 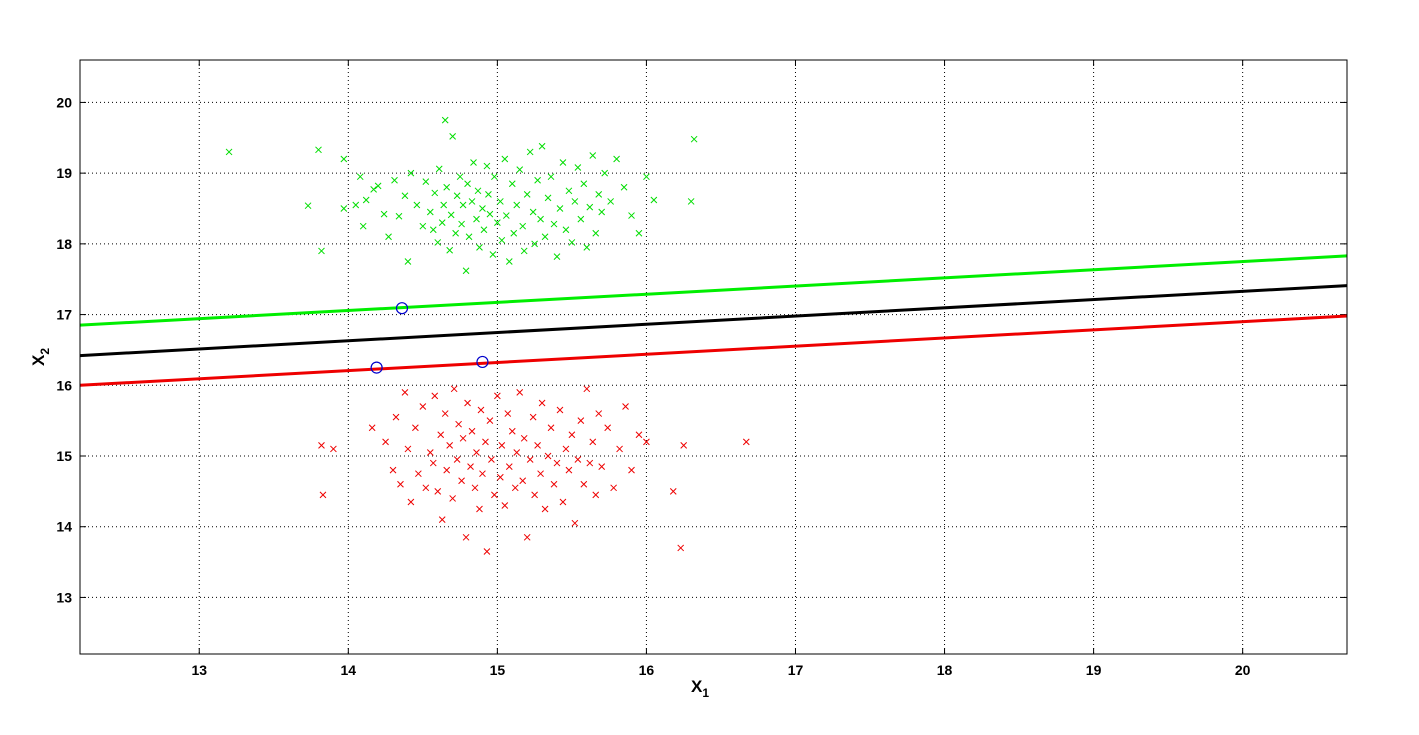 What do you see at coordinates (720, 670) in the screenshot?
I see `x-tick-labels: 13 14 15 16 17 18 19 20` at bounding box center [720, 670].